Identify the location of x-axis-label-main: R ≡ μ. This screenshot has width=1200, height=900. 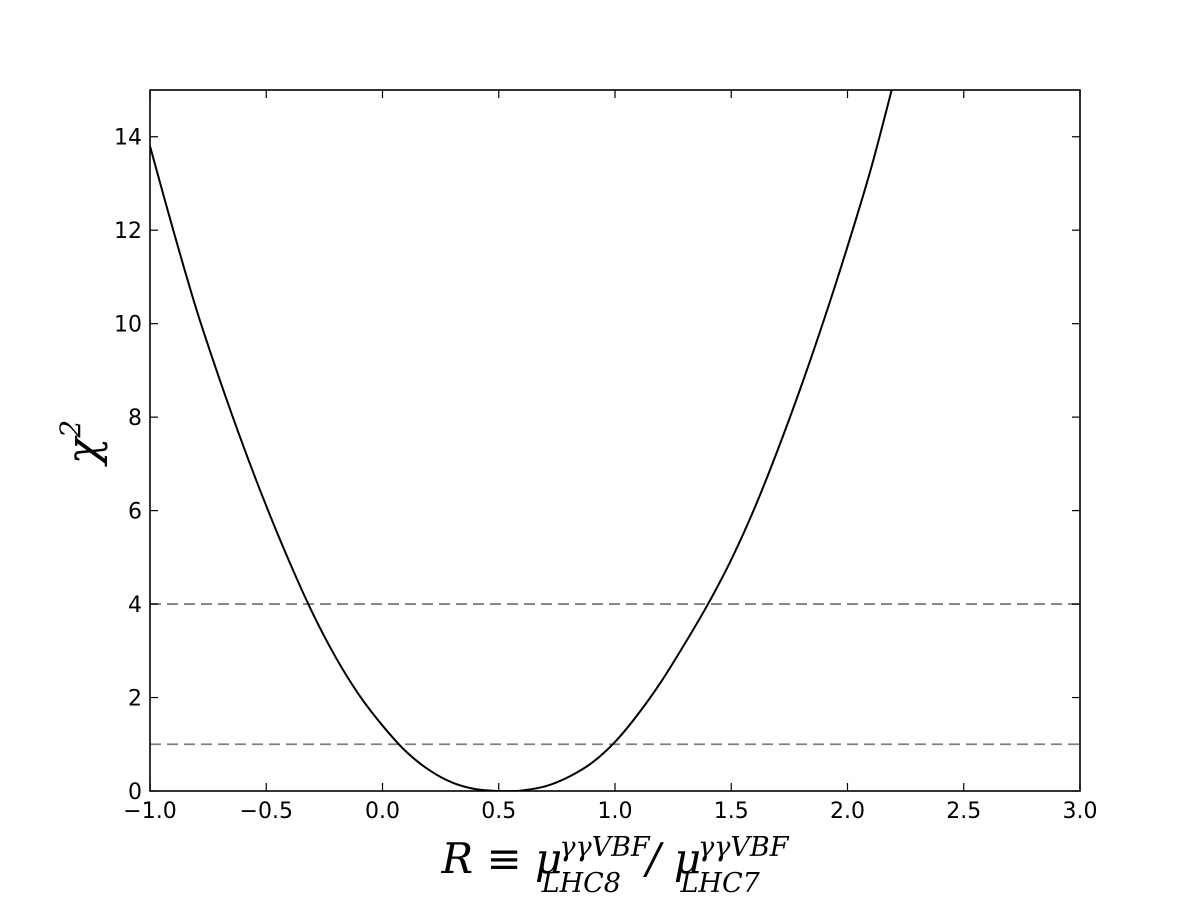
(502, 858).